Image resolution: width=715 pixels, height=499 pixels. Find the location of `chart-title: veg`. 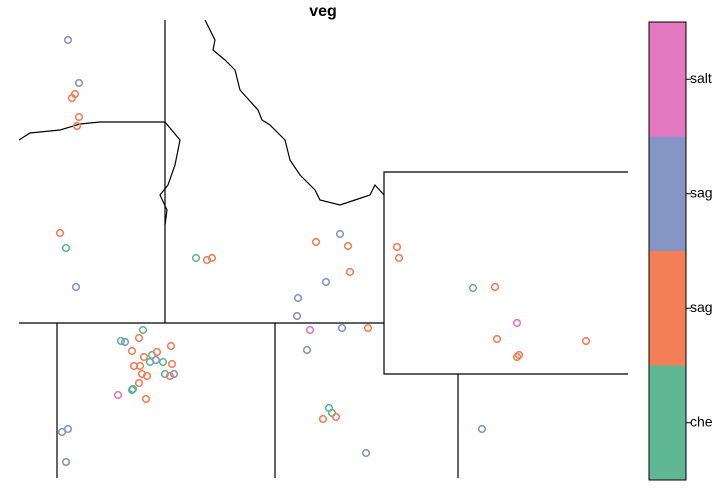

chart-title: veg is located at coordinates (323, 11).